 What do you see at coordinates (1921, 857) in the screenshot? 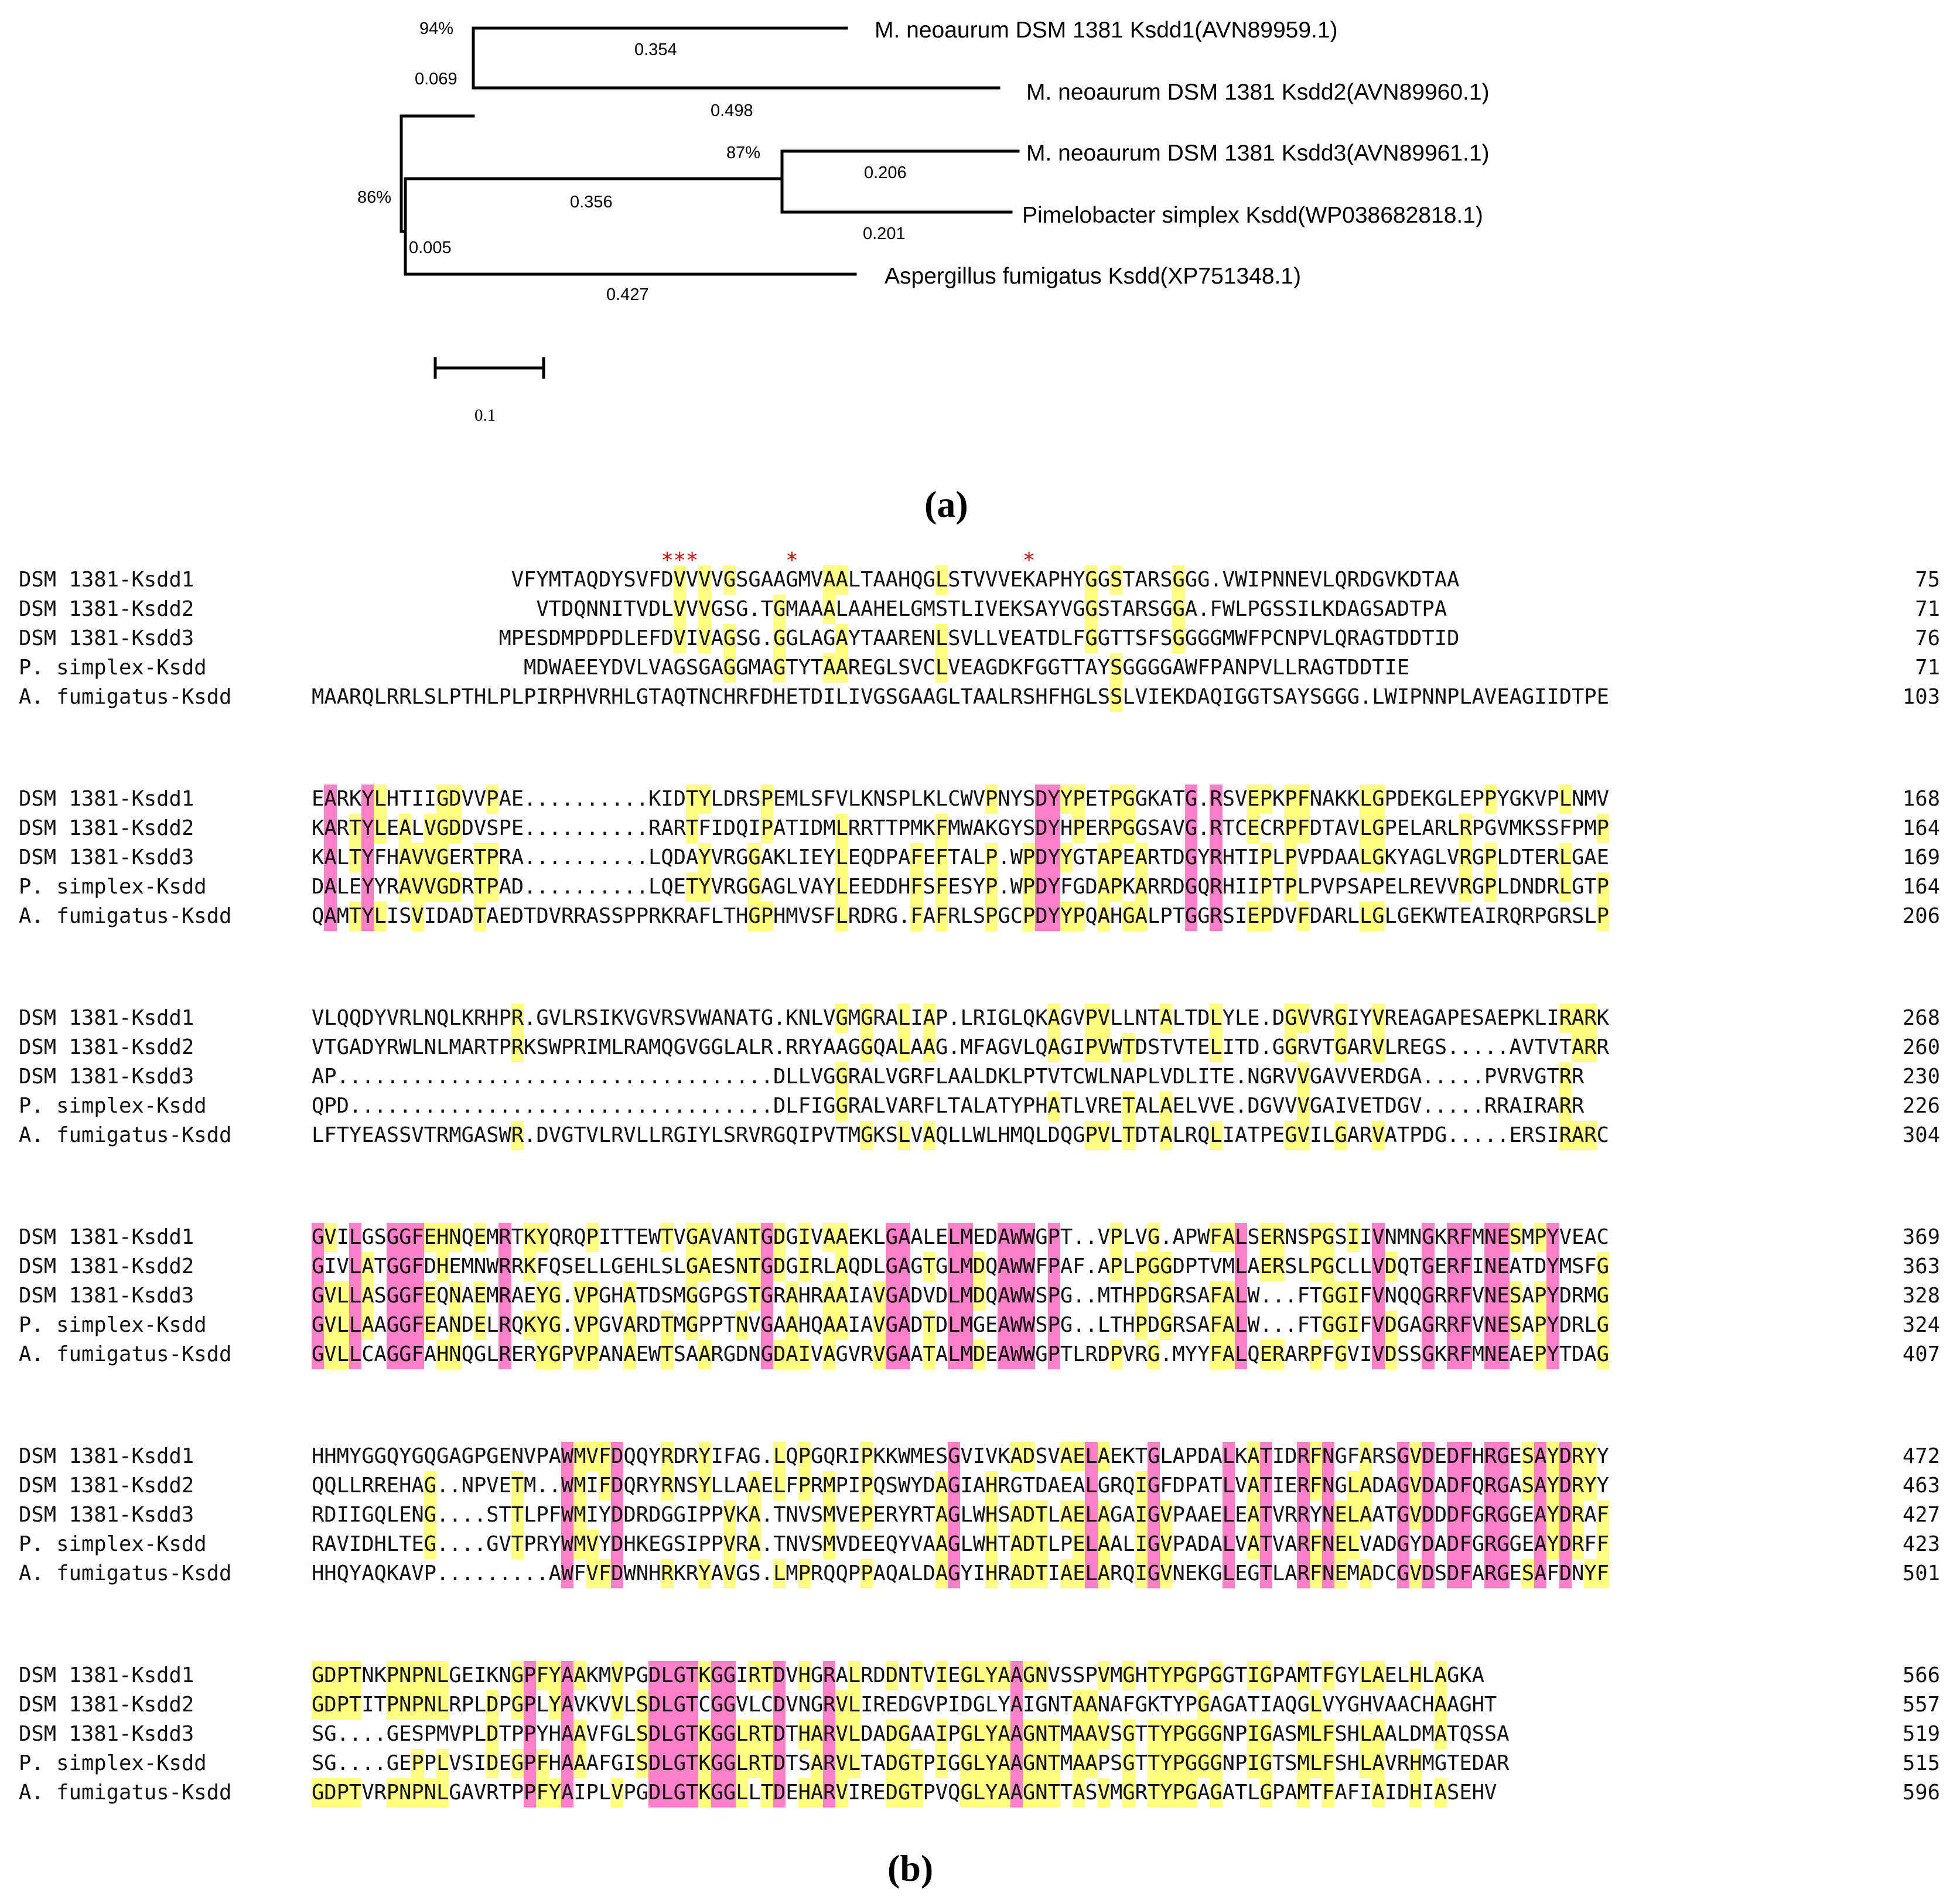
I see `sequence-end-position: 169` at bounding box center [1921, 857].